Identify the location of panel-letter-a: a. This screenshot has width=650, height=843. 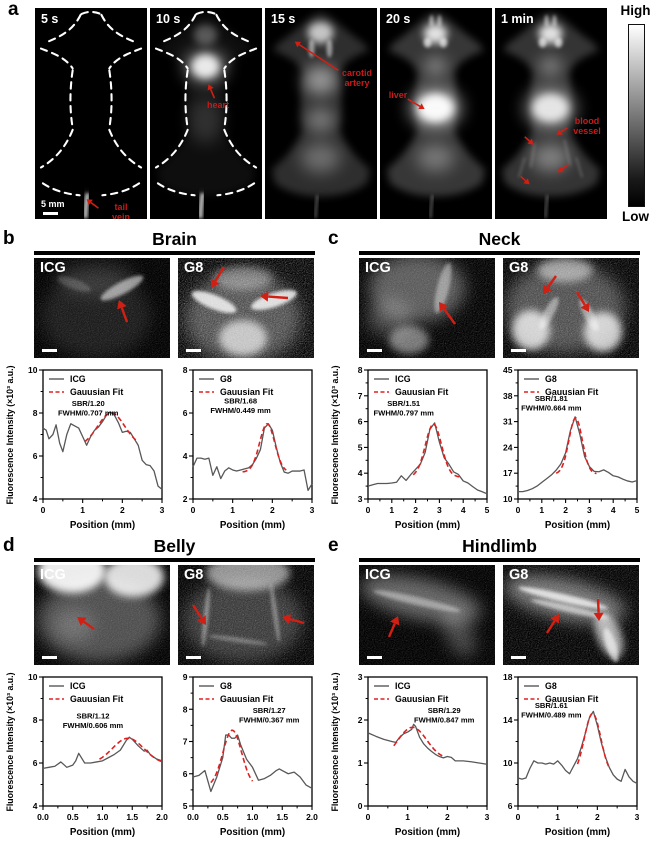
(13, 10).